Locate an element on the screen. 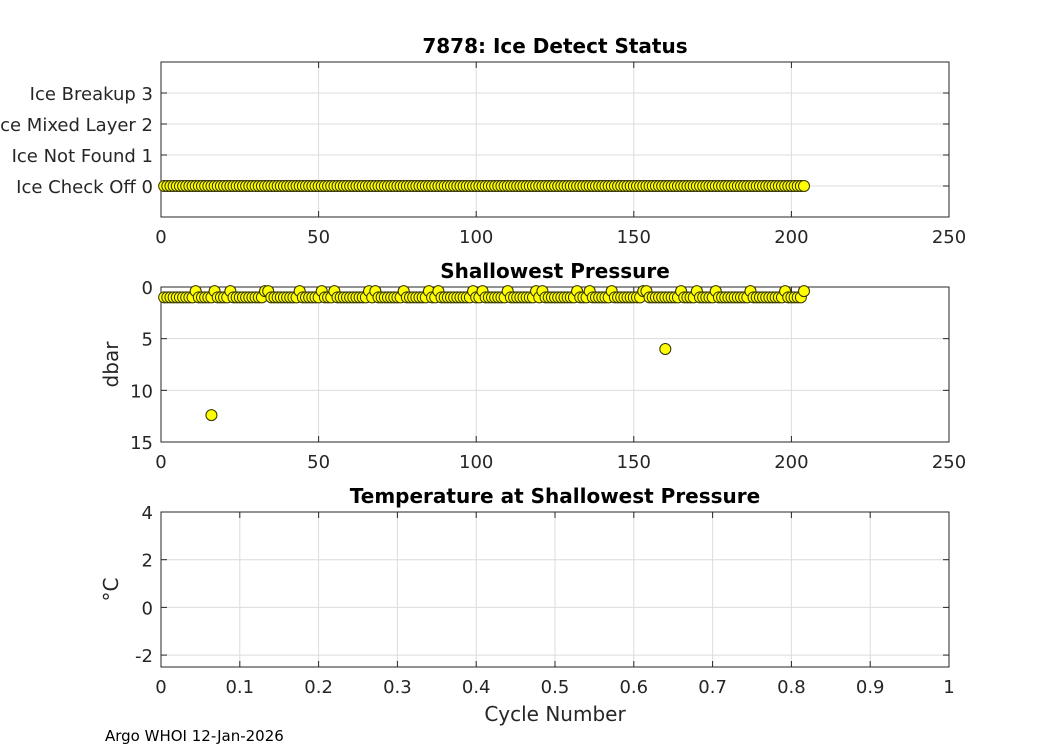  x-tick-label: 0.3 is located at coordinates (397, 687).